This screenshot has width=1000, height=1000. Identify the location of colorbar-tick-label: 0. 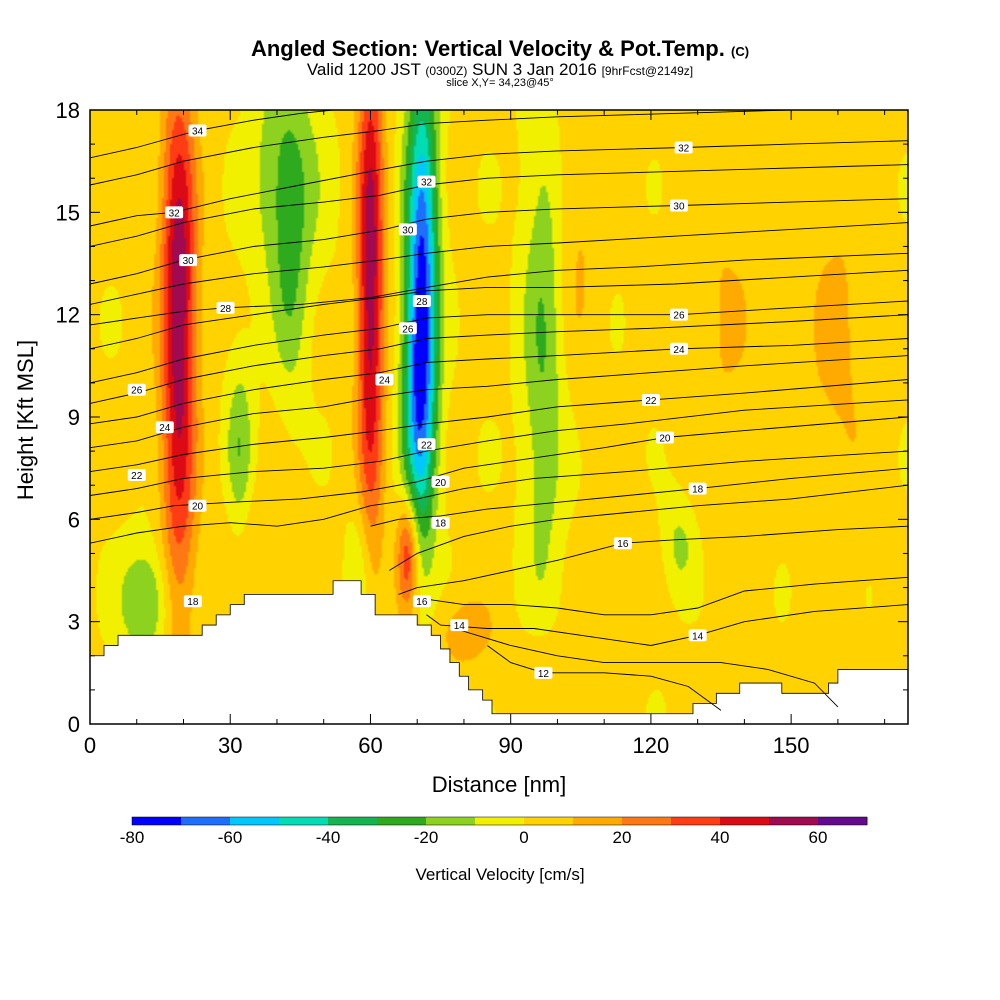
(523, 837).